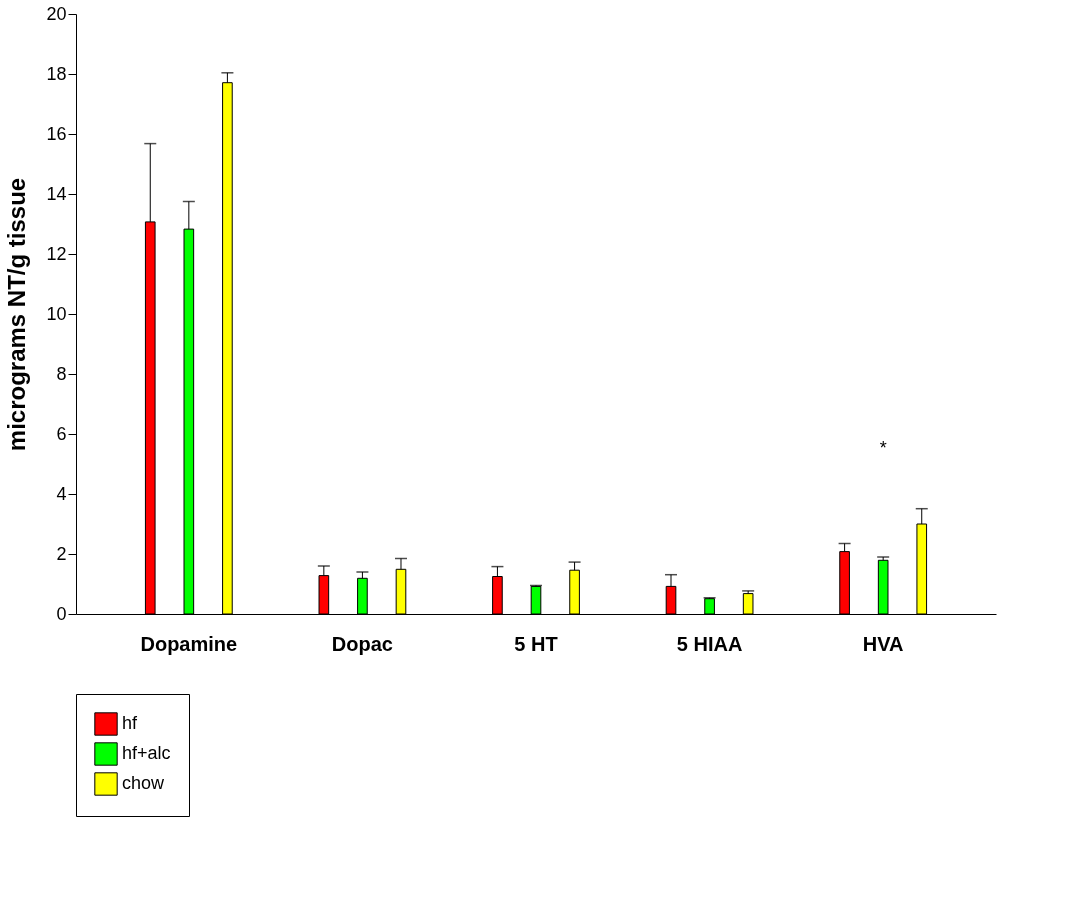  I want to click on y-tick-label: 8, so click(61, 373).